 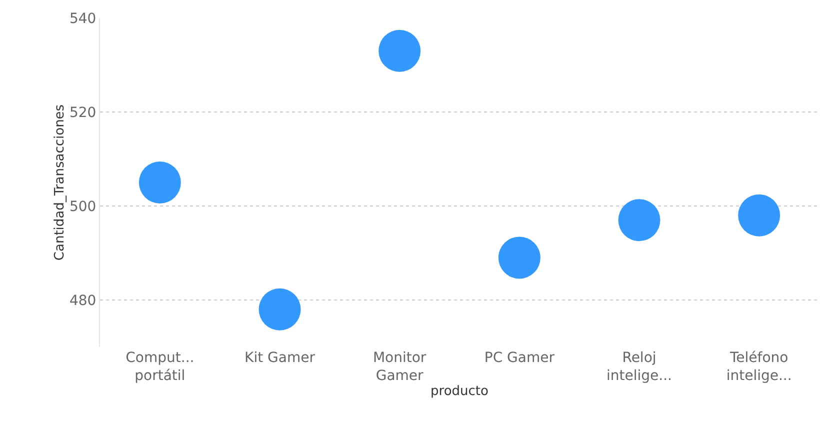 I want to click on x-tick-label: Monitor Gamer, so click(x=399, y=367).